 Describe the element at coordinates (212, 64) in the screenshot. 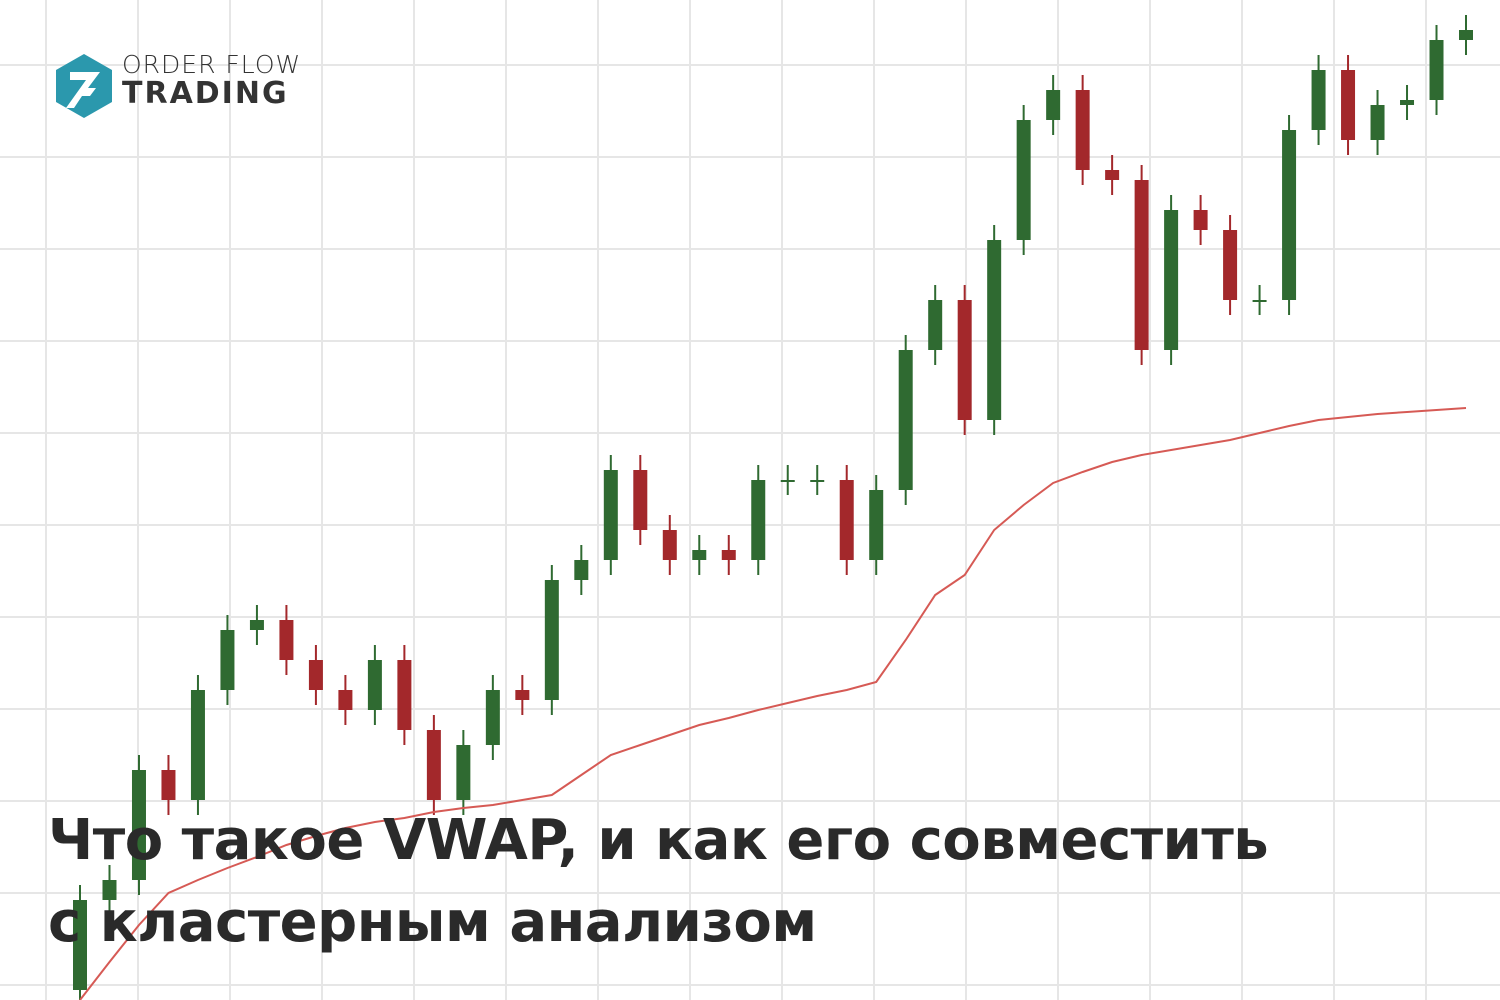

I see `logo-top: ORDER FLOW` at that location.